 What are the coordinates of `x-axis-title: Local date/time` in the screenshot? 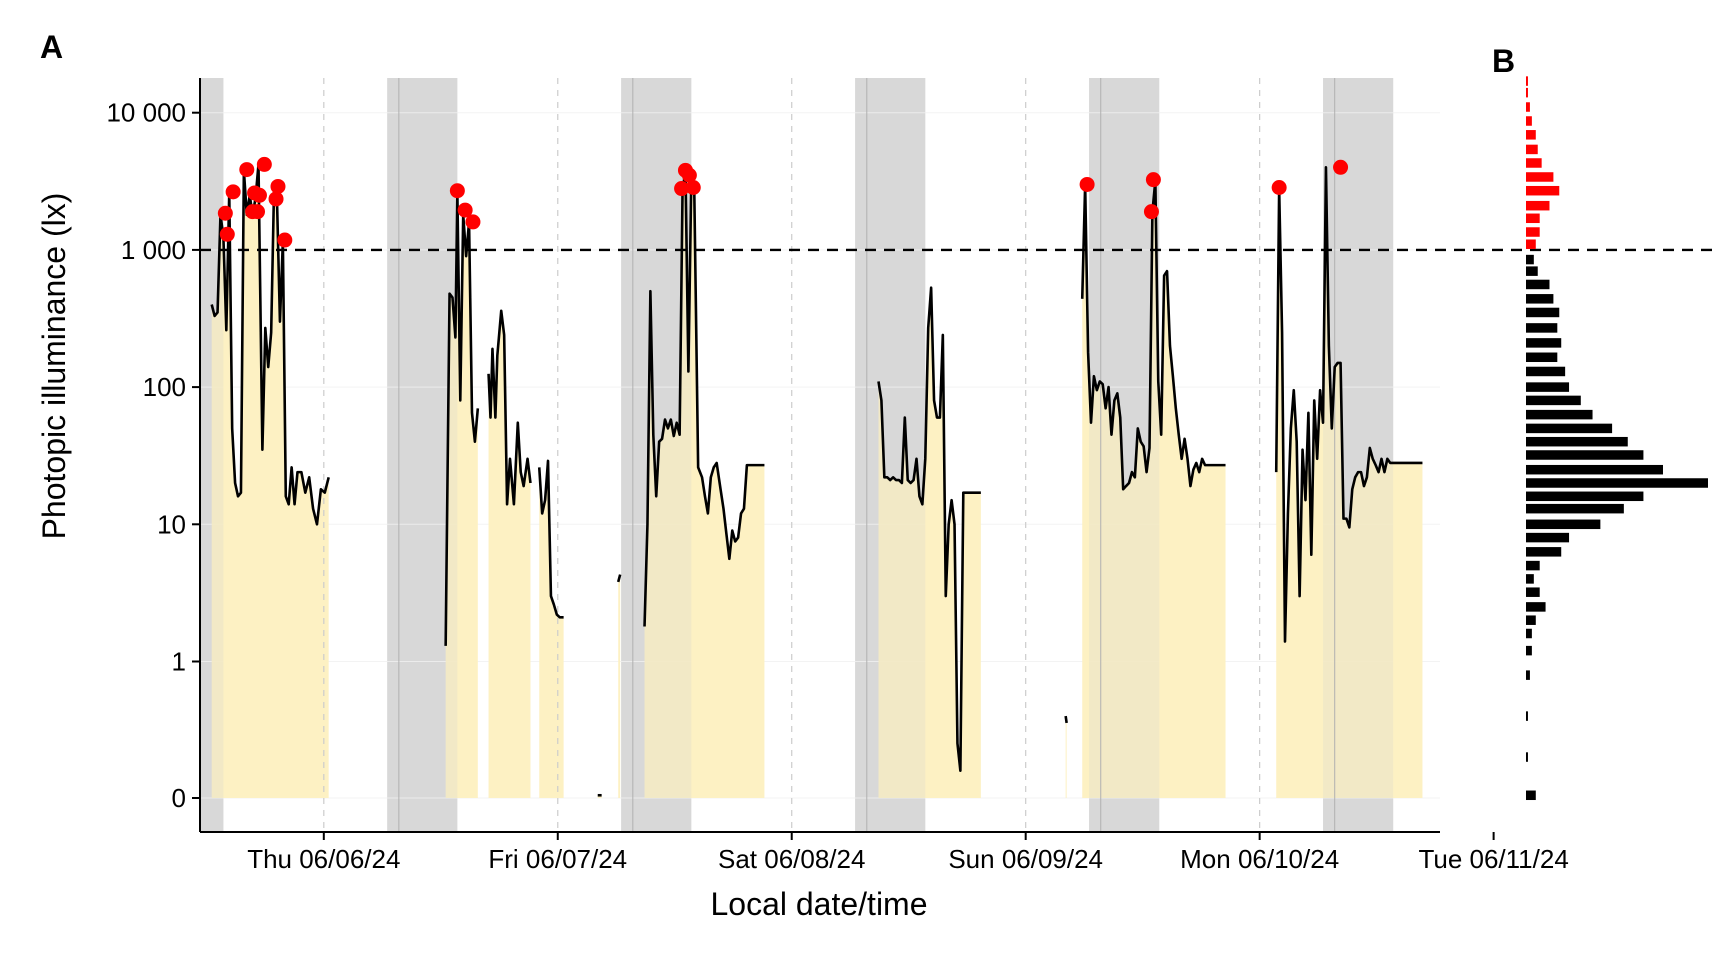 It's located at (818, 904).